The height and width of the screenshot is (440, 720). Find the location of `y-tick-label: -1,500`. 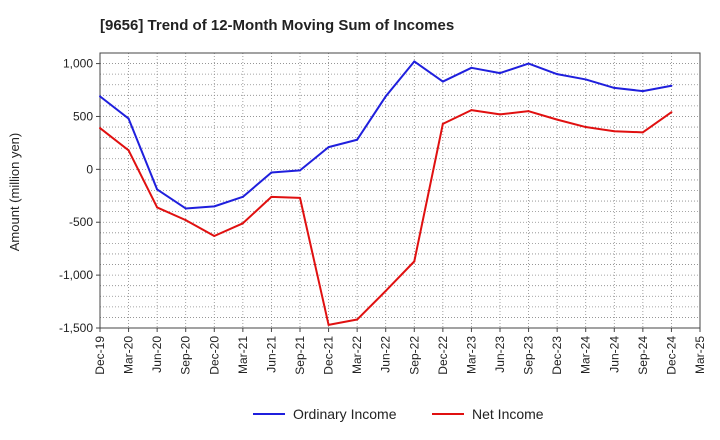

y-tick-label: -1,500 is located at coordinates (76, 328).